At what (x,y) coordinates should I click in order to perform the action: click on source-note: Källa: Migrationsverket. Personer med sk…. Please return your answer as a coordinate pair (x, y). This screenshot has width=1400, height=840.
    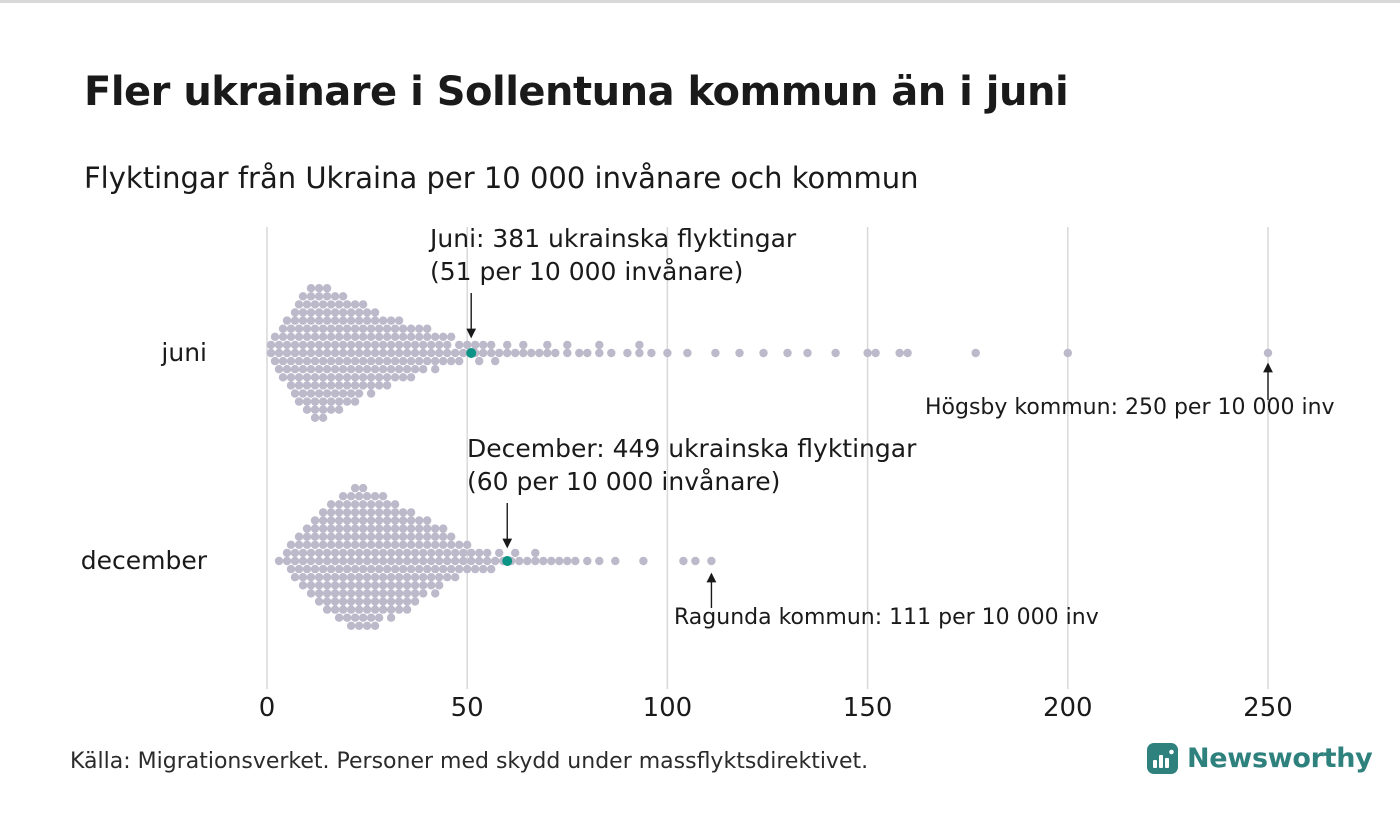
    Looking at the image, I should click on (469, 761).